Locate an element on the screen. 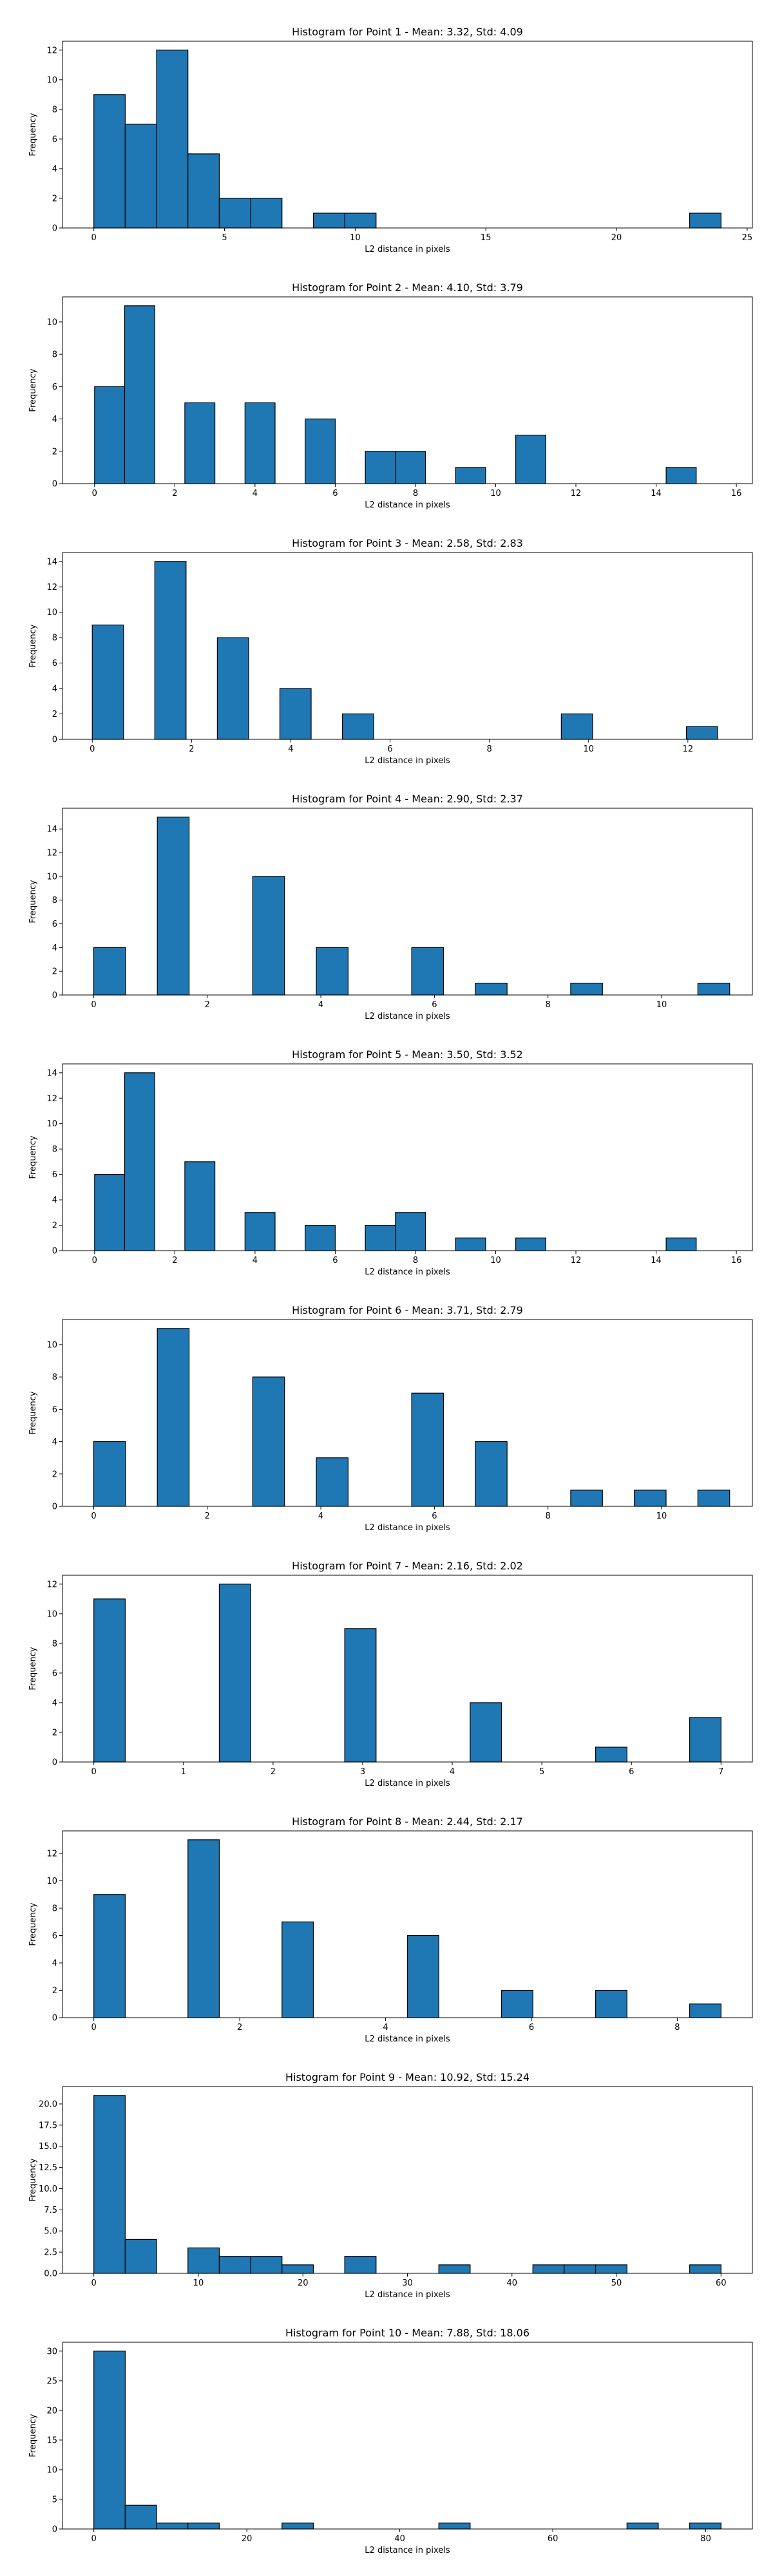 This screenshot has height=2576, width=773. y-tick-label: 30 is located at coordinates (52, 2351).